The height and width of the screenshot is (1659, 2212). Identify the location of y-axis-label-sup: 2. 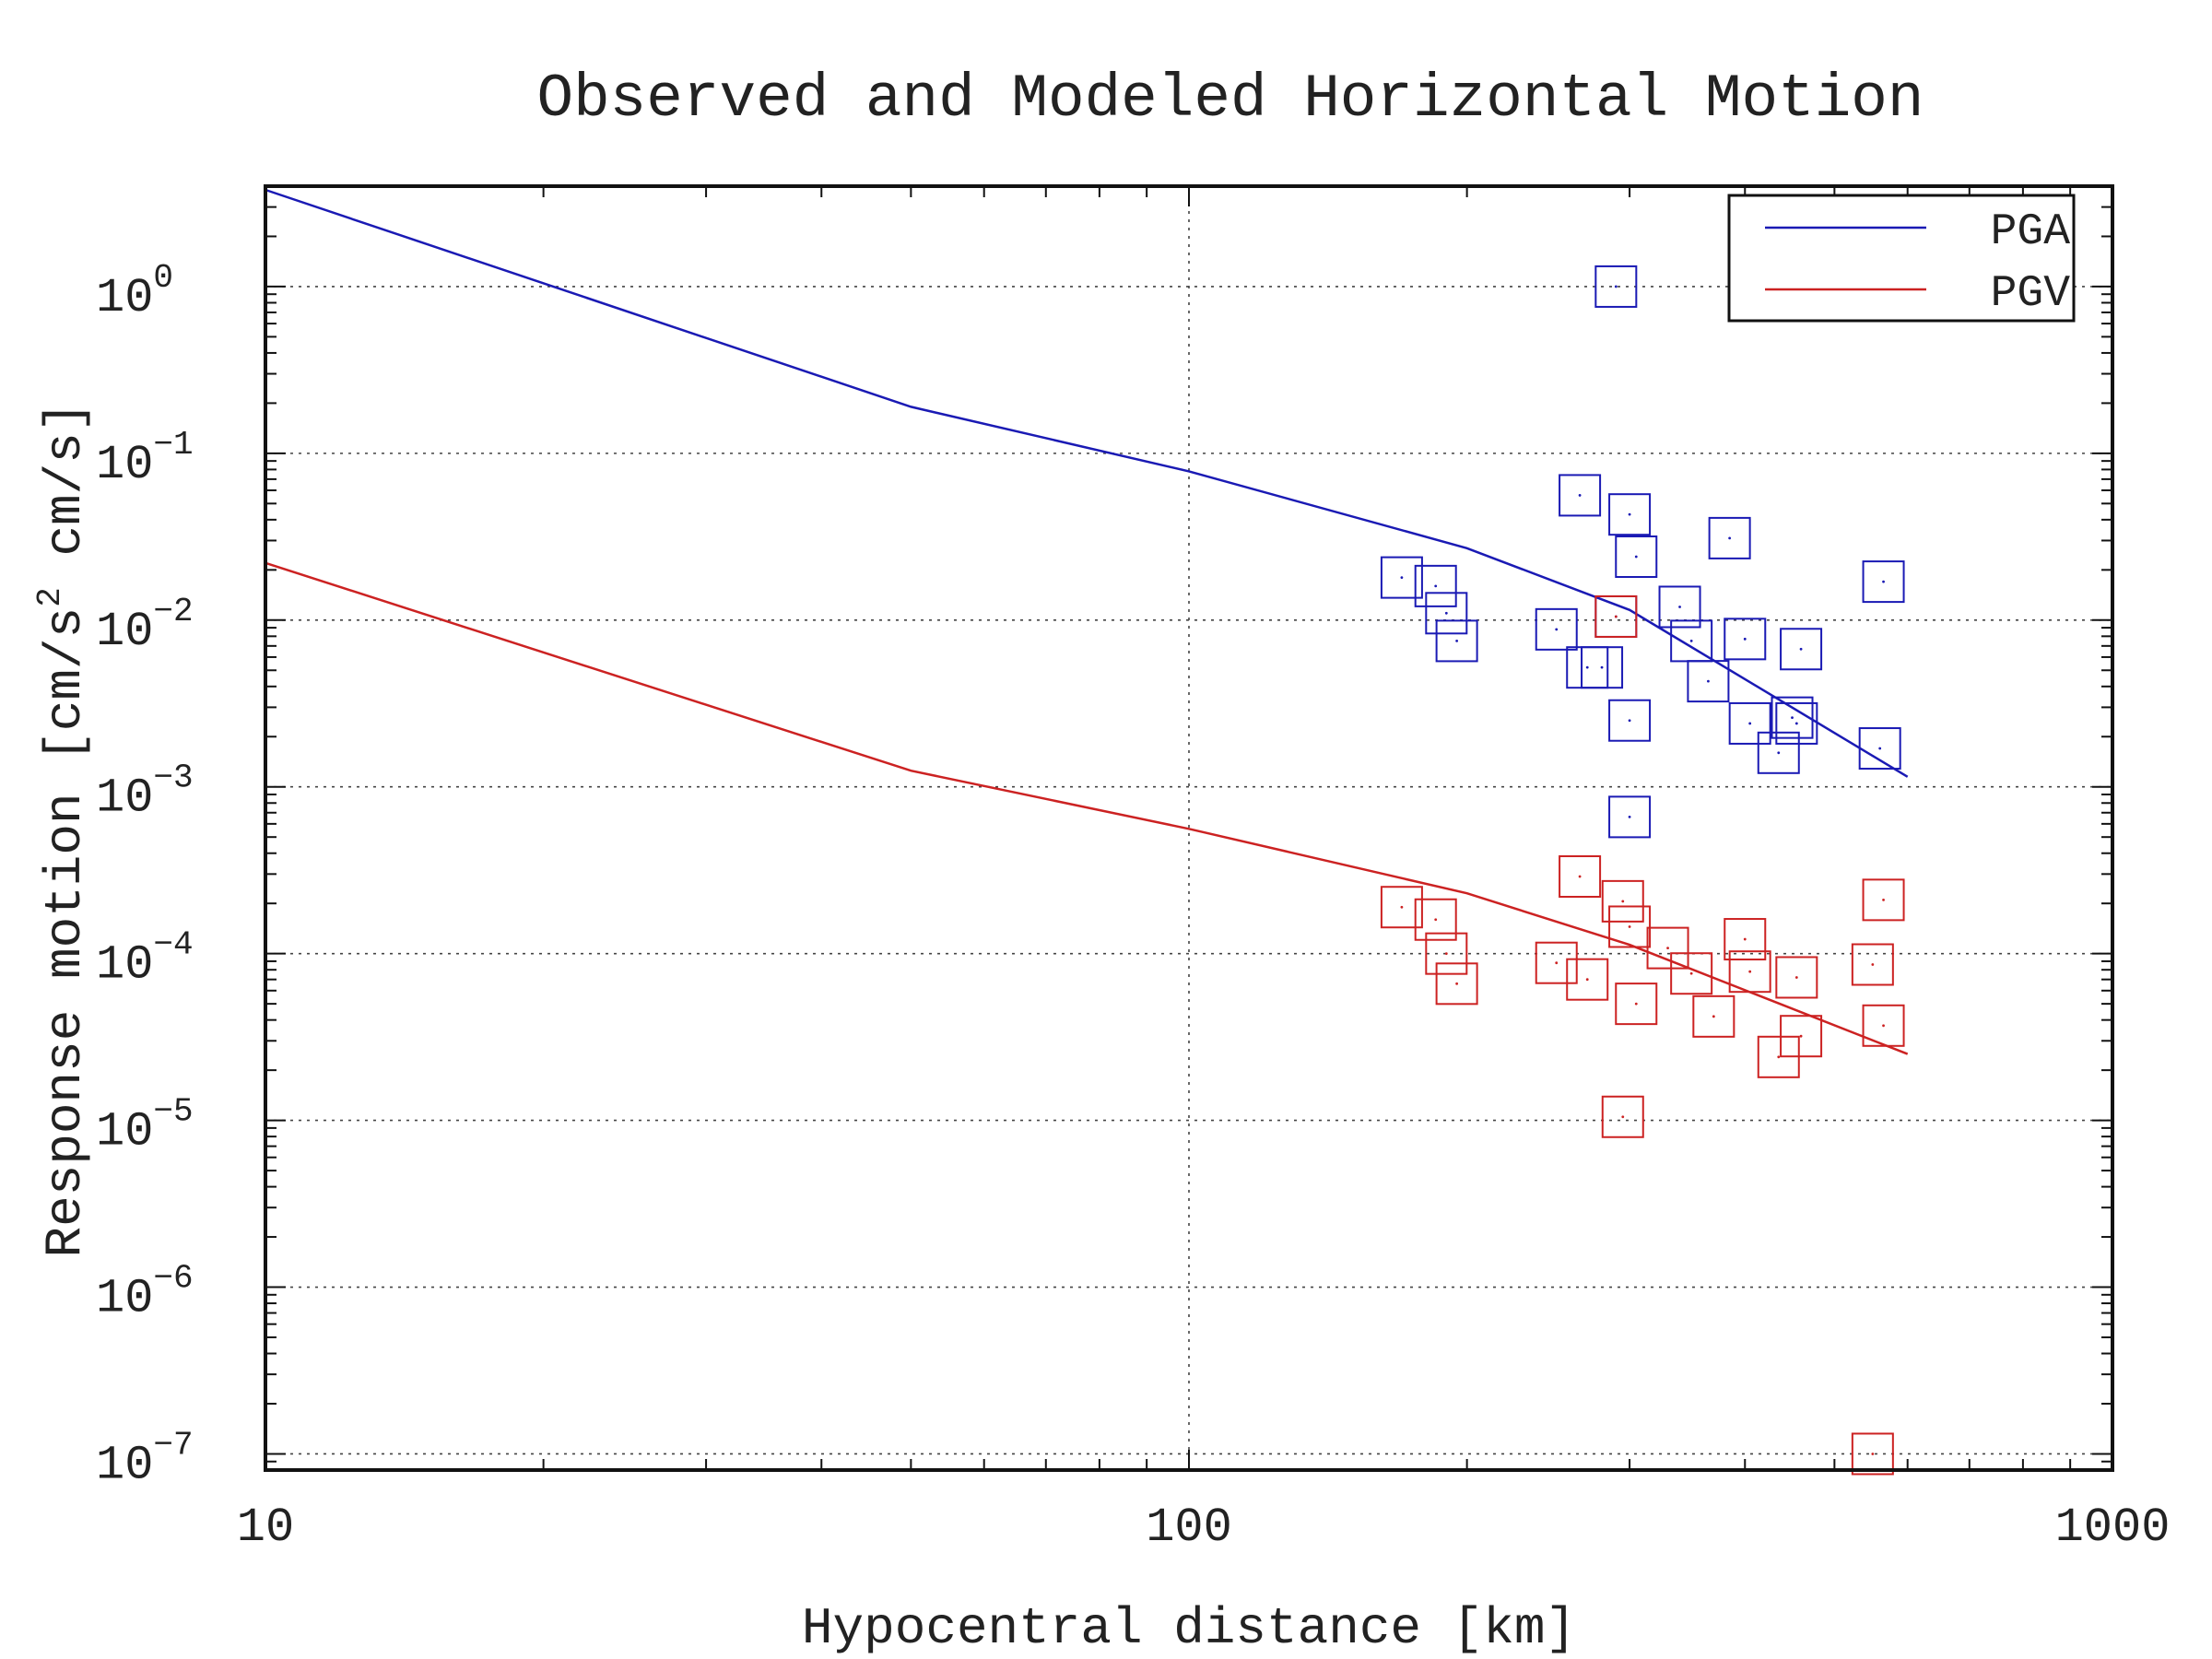
(50, 597).